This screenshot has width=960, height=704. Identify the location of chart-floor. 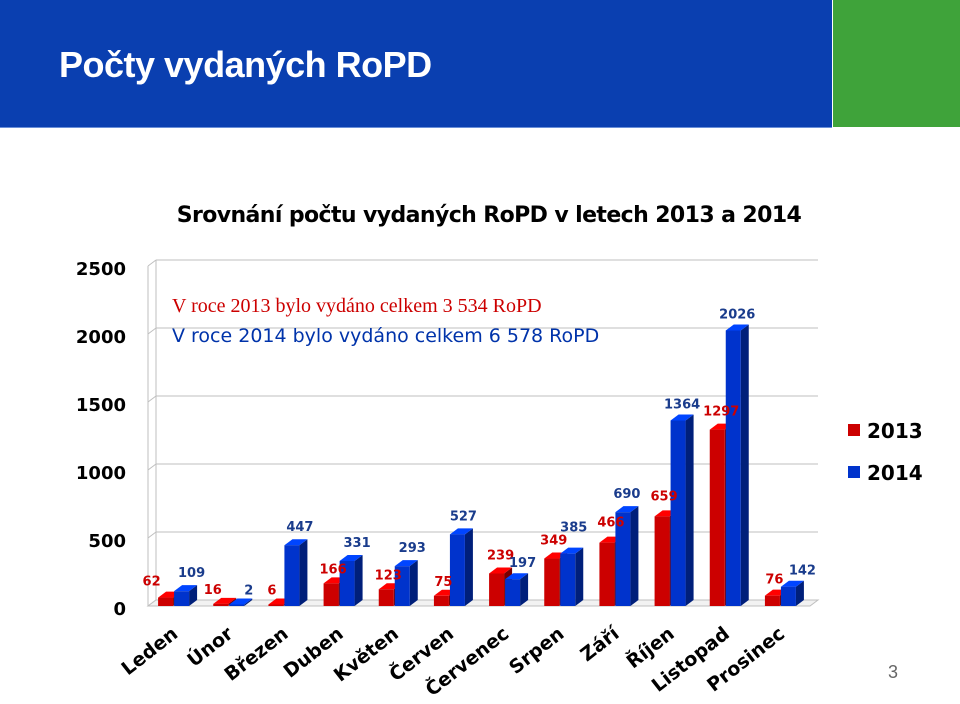
(483, 603).